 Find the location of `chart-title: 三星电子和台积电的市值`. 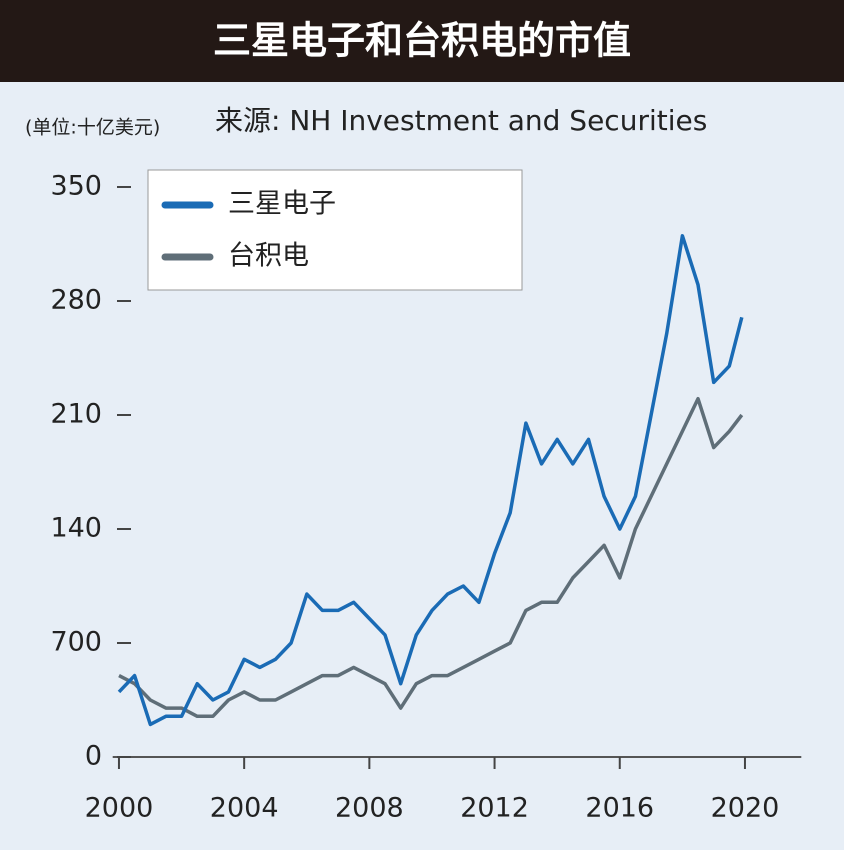

chart-title: 三星电子和台积电的市值 is located at coordinates (422, 41).